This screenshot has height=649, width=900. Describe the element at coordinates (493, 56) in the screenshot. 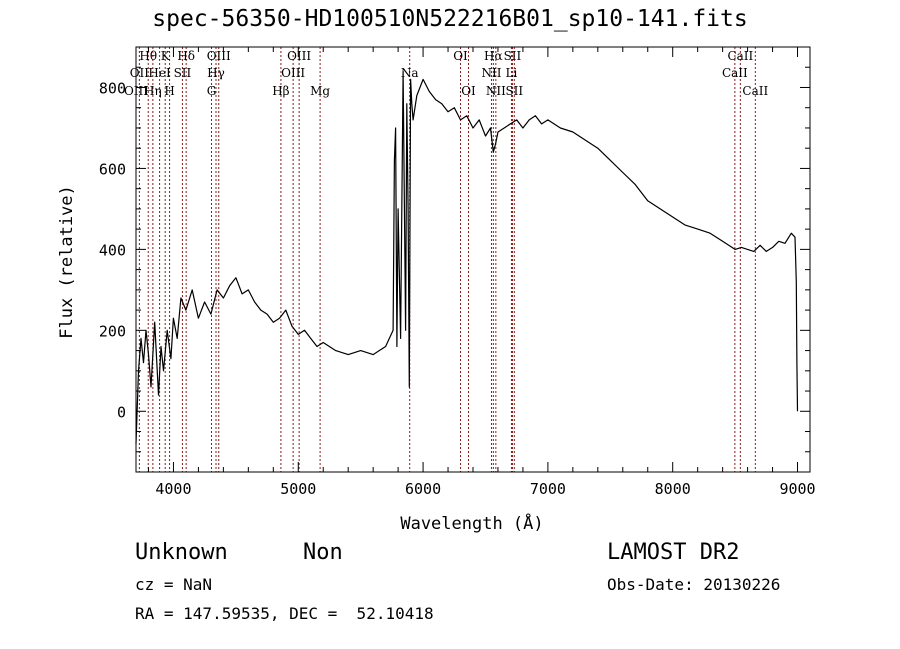

I see `spectral-line-label: Hα` at that location.